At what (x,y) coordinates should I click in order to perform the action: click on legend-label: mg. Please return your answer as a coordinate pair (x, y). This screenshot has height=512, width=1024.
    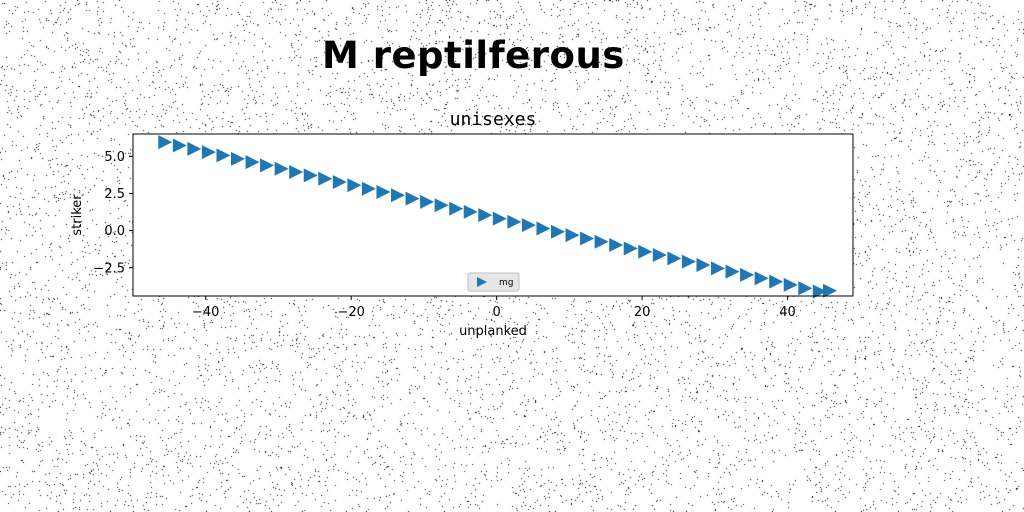
    Looking at the image, I should click on (506, 283).